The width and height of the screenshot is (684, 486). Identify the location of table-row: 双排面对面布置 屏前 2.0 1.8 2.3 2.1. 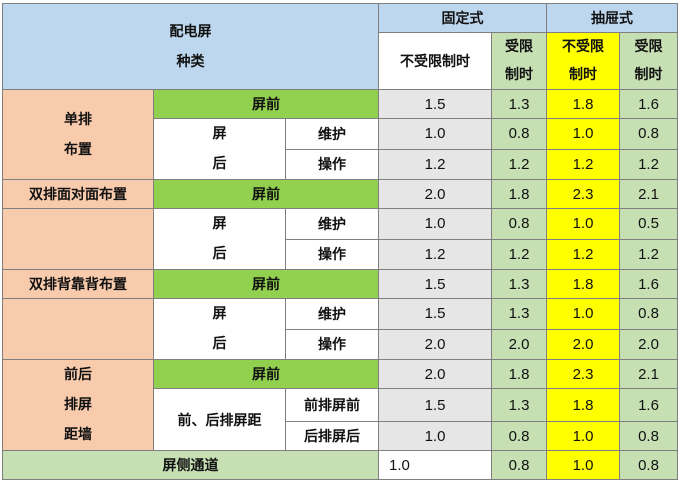
(340, 194).